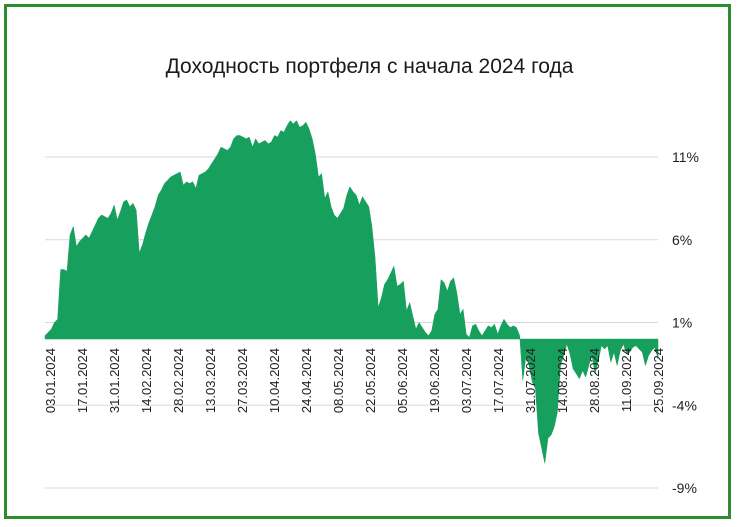 This screenshot has width=739, height=527. I want to click on x-tick-label: 14.08.2024, so click(562, 380).